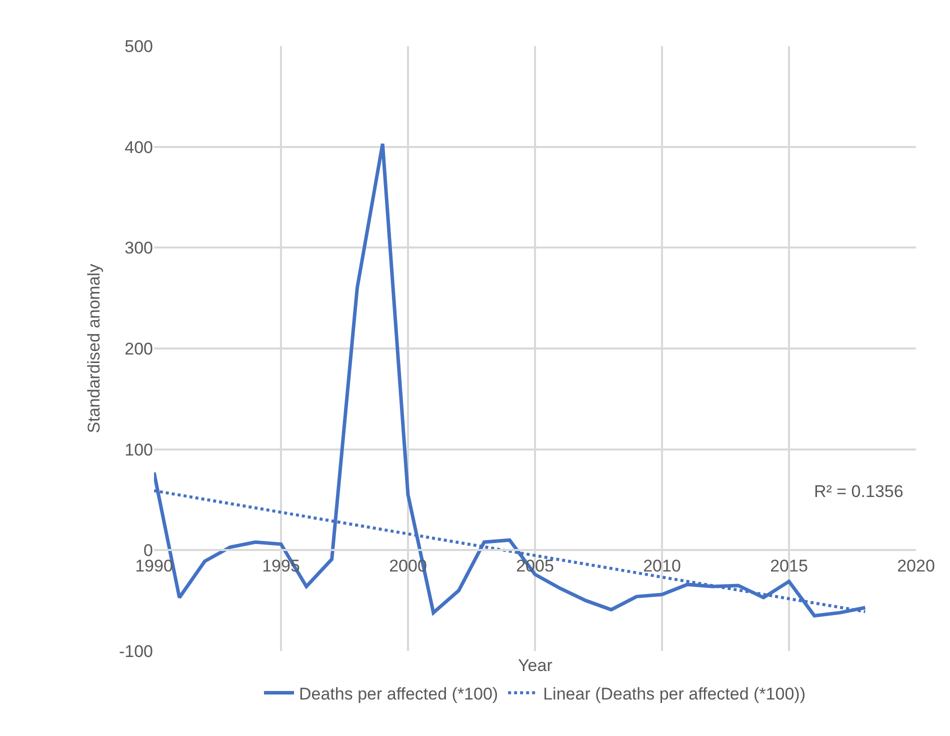 This screenshot has width=950, height=736. I want to click on y-tick-label: 0, so click(148, 550).